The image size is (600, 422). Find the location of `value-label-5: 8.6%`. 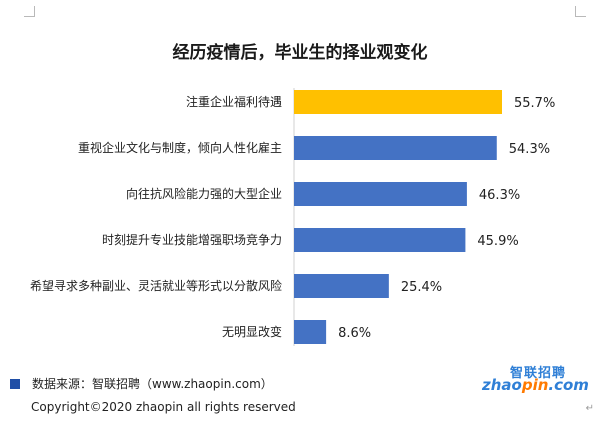

value-label-5: 8.6% is located at coordinates (354, 333).